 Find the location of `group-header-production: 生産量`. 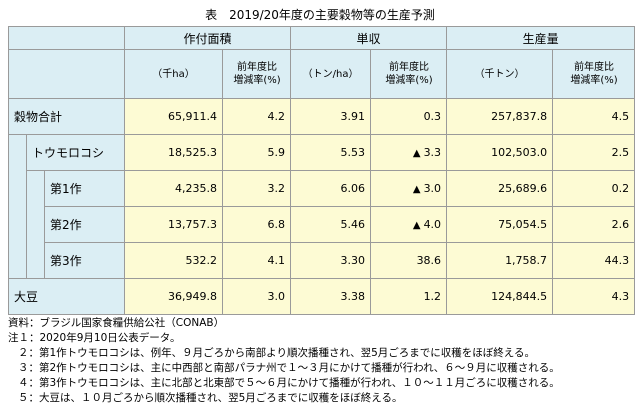

group-header-production: 生産量 is located at coordinates (541, 38).